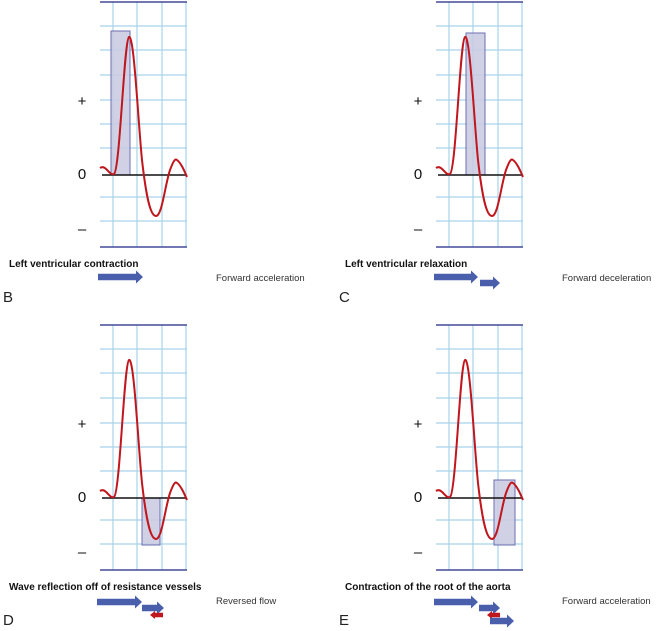  Describe the element at coordinates (8, 620) in the screenshot. I see `panel-letter: D` at that location.